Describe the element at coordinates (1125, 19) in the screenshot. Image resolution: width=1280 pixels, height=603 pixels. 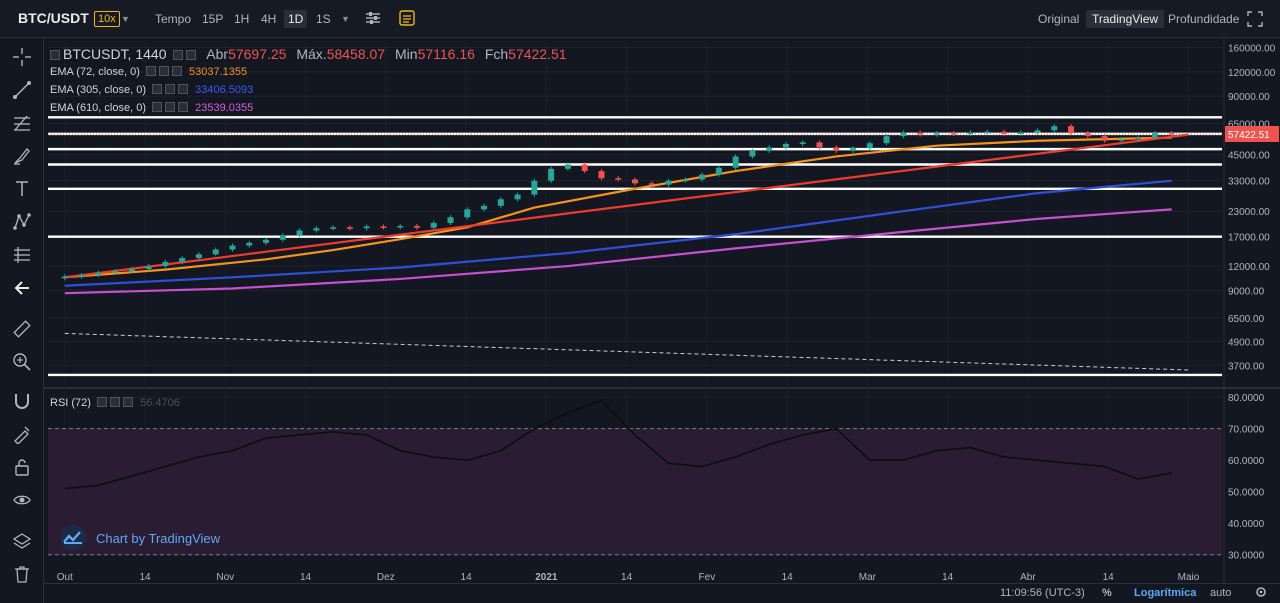
I see `view-tradingview: TradingView` at that location.